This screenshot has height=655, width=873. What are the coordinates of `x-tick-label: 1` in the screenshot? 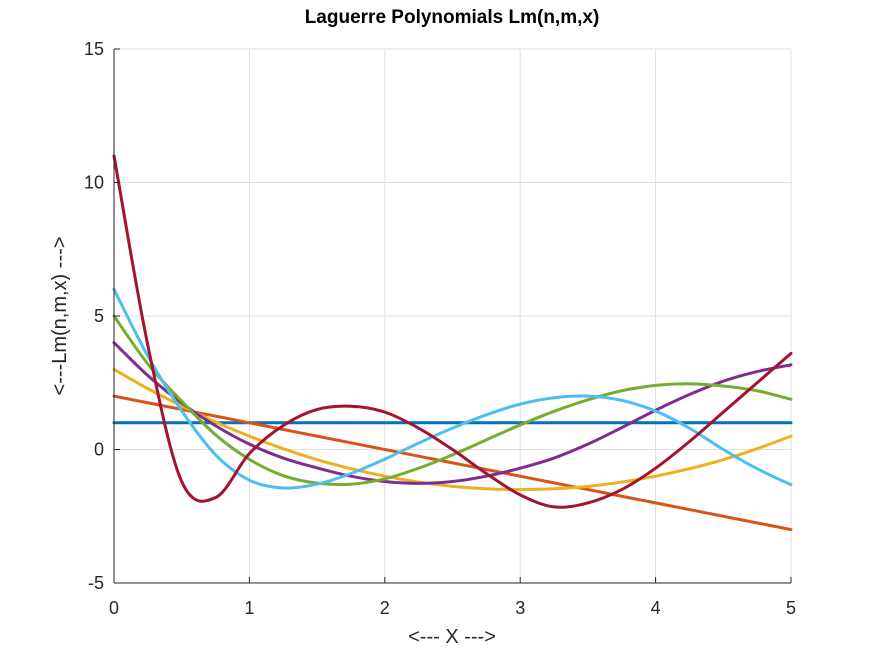 It's located at (249, 608).